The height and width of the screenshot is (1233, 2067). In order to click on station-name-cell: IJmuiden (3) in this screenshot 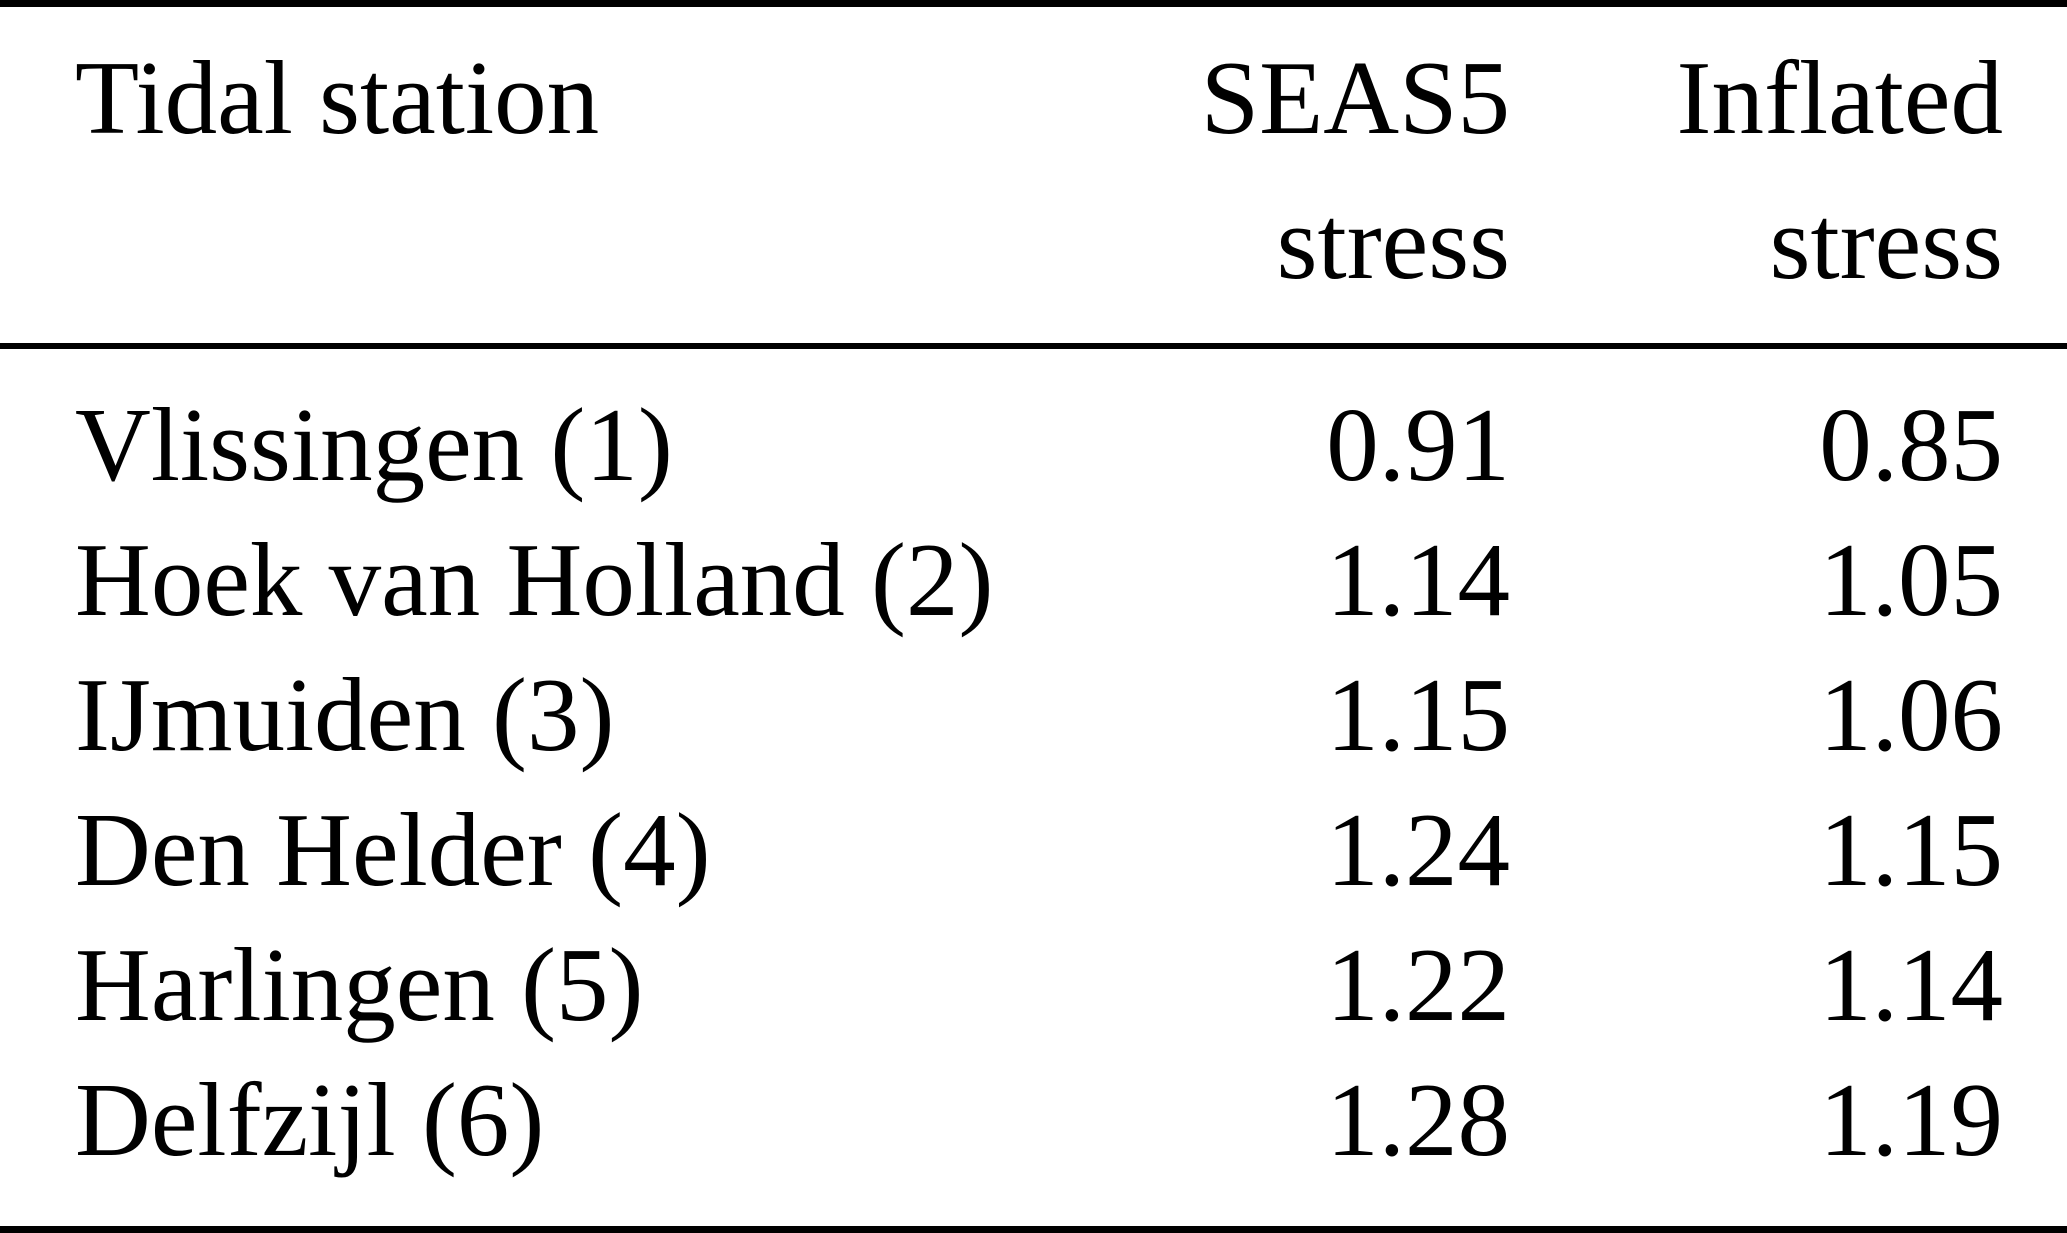, I will do `click(345, 714)`.